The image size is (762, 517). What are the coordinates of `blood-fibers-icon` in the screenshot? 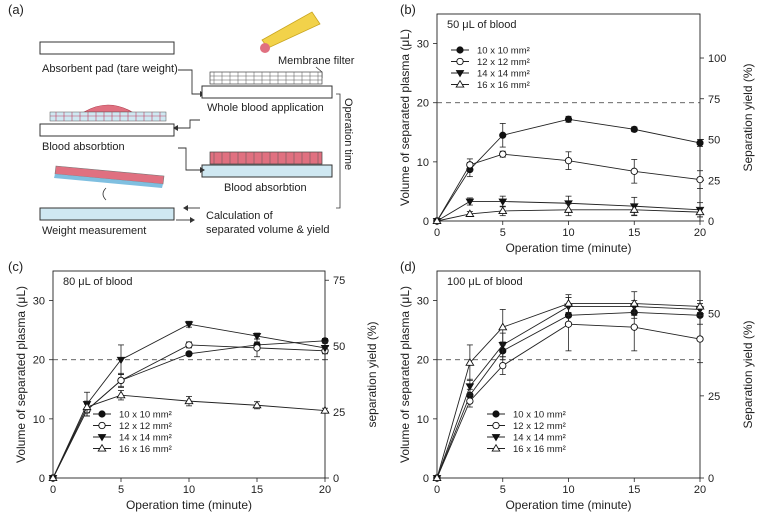 It's located at (108, 116).